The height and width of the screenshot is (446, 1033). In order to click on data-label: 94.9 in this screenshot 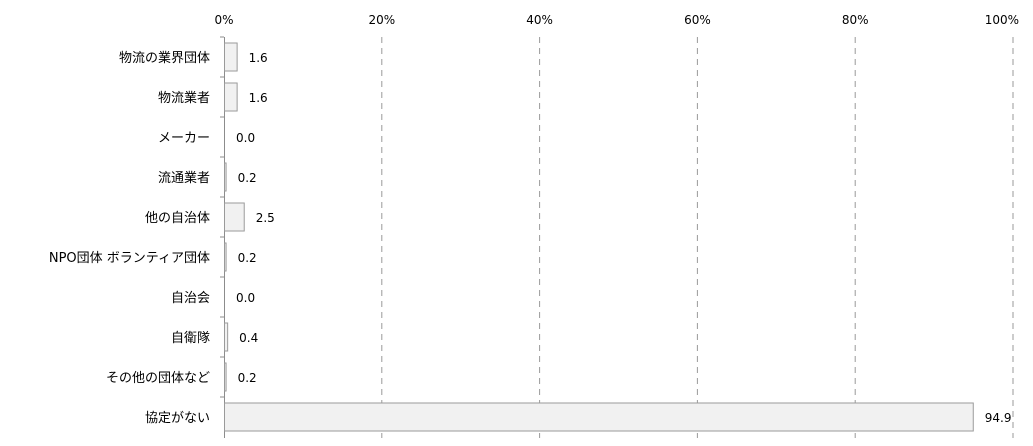, I will do `click(998, 418)`.